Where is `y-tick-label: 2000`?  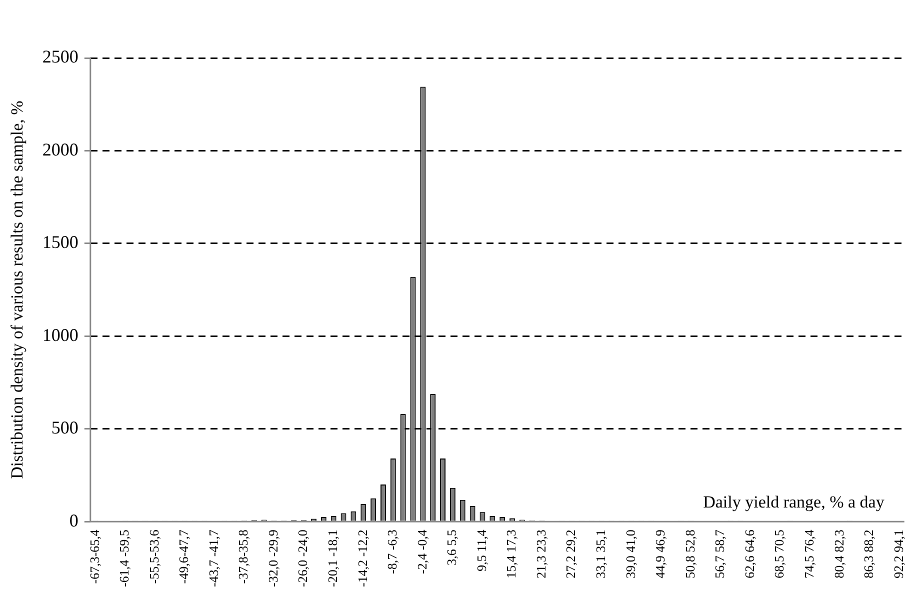
y-tick-label: 2000 is located at coordinates (60, 149).